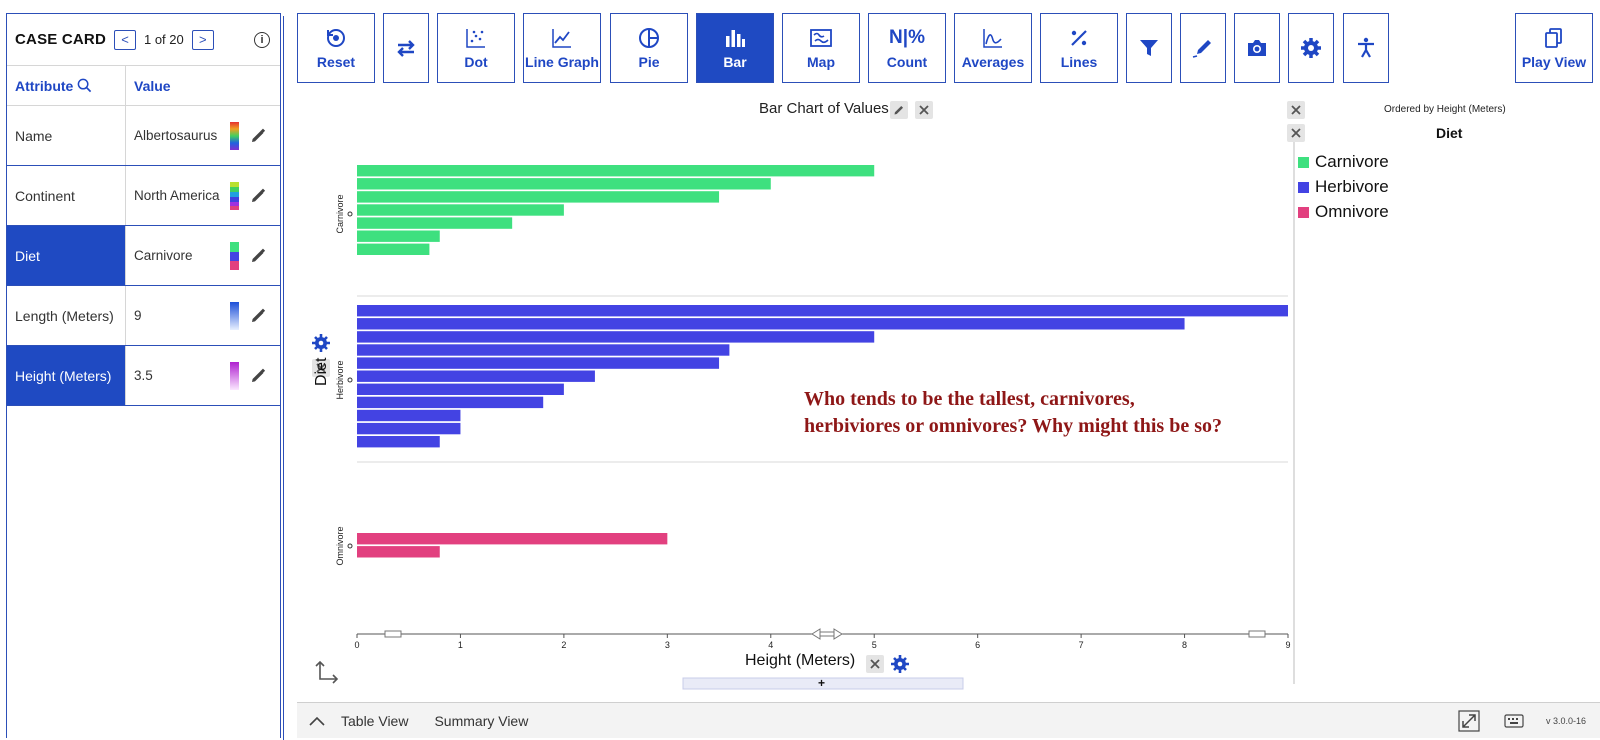  I want to click on search-icon, so click(84, 85).